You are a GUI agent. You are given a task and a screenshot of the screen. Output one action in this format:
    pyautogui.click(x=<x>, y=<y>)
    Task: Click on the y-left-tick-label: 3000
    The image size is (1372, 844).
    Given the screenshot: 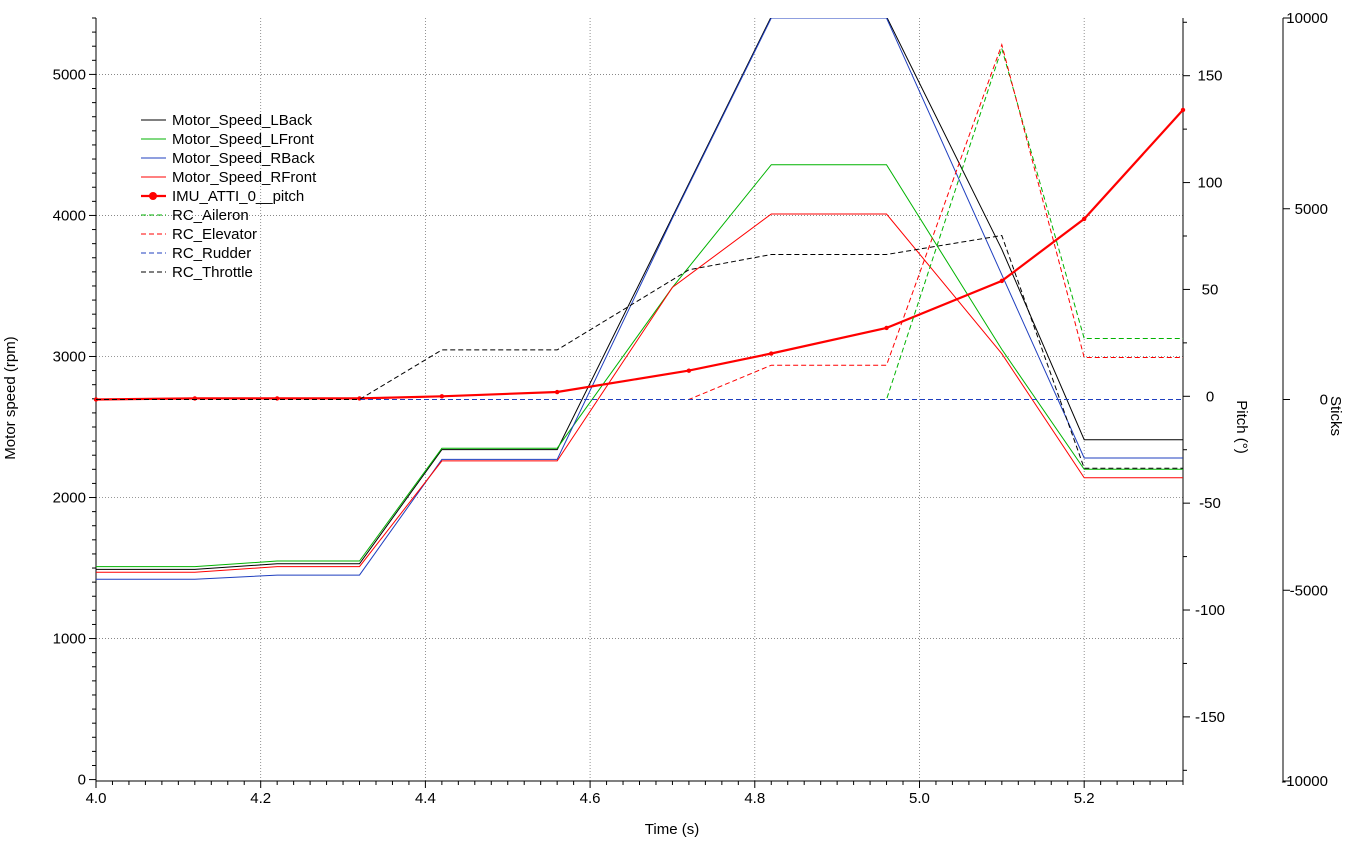 What is the action you would take?
    pyautogui.click(x=69, y=356)
    